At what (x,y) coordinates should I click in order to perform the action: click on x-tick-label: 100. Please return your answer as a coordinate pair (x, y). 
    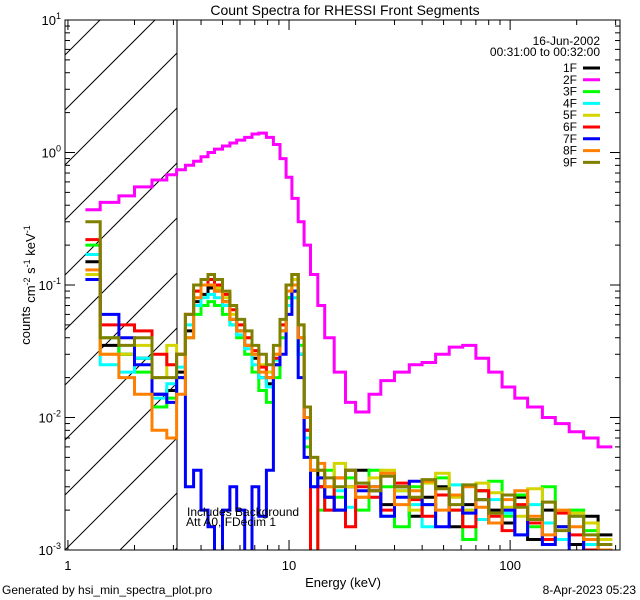
    Looking at the image, I should click on (510, 565).